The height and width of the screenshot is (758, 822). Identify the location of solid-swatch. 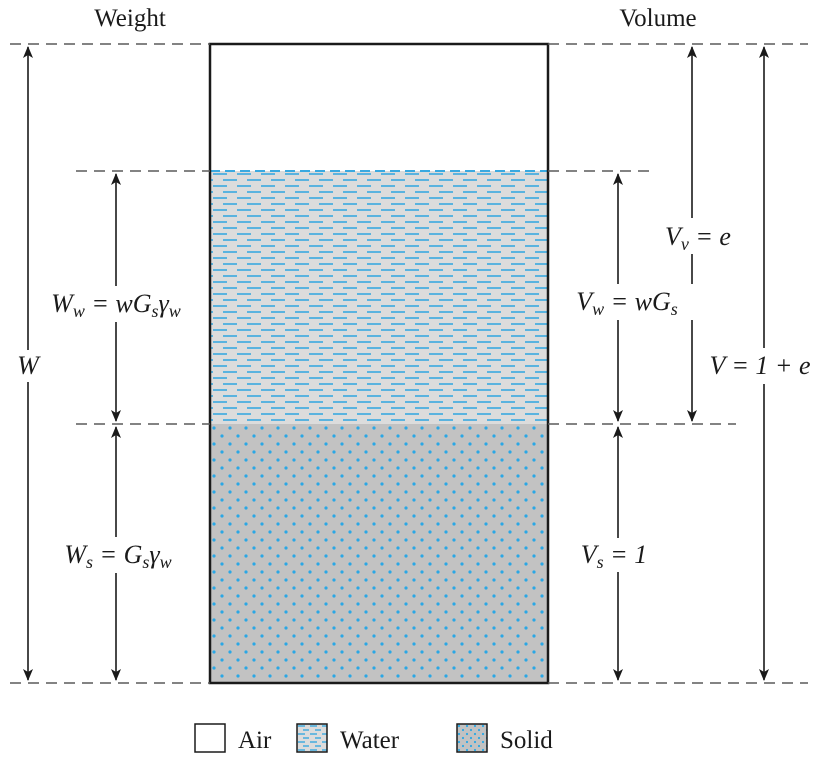
(472, 738).